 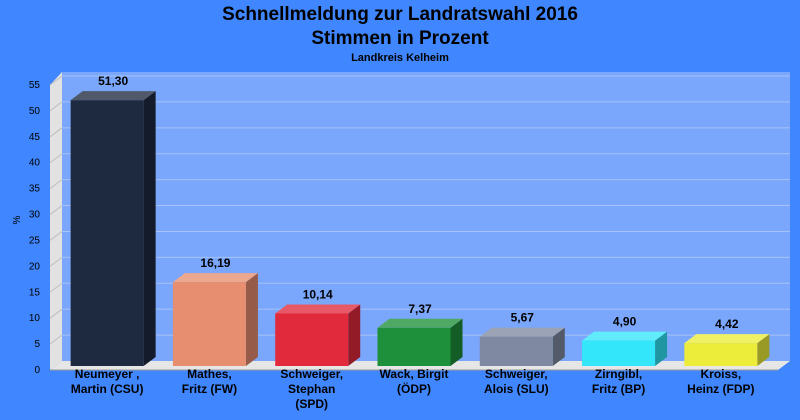 I want to click on x-tick-label: Wack, Birgit, so click(x=414, y=374).